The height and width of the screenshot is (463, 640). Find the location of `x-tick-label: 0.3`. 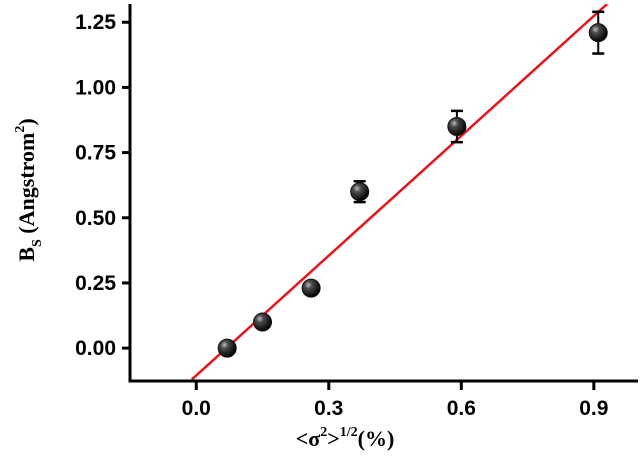

x-tick-label: 0.3 is located at coordinates (328, 408).